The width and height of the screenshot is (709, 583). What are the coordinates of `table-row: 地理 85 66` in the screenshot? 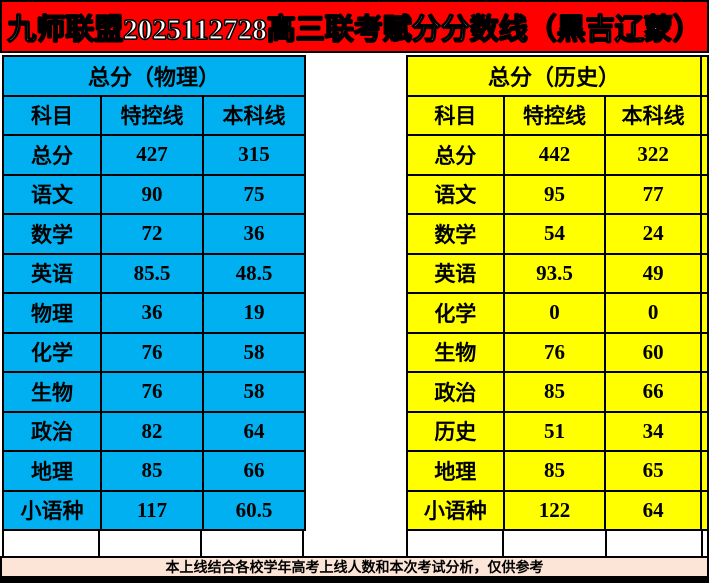 It's located at (154, 471).